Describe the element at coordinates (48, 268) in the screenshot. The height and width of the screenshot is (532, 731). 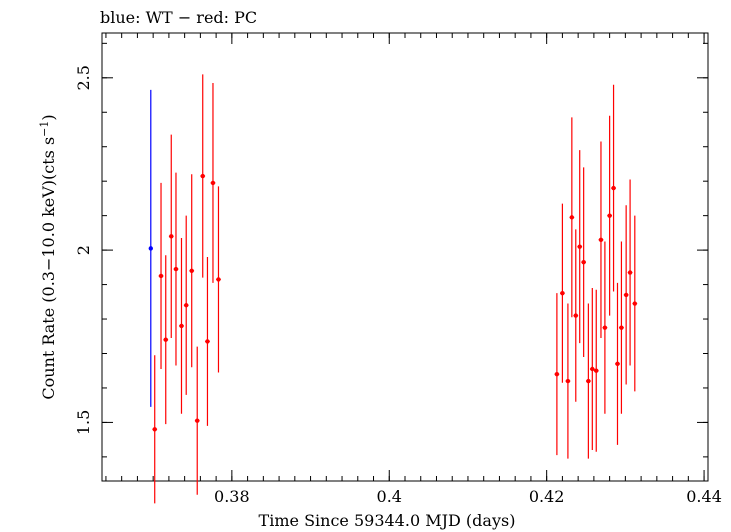
I see `y-axis-label-main: Count Rate (0.3−10.0 keV)(cts s` at that location.